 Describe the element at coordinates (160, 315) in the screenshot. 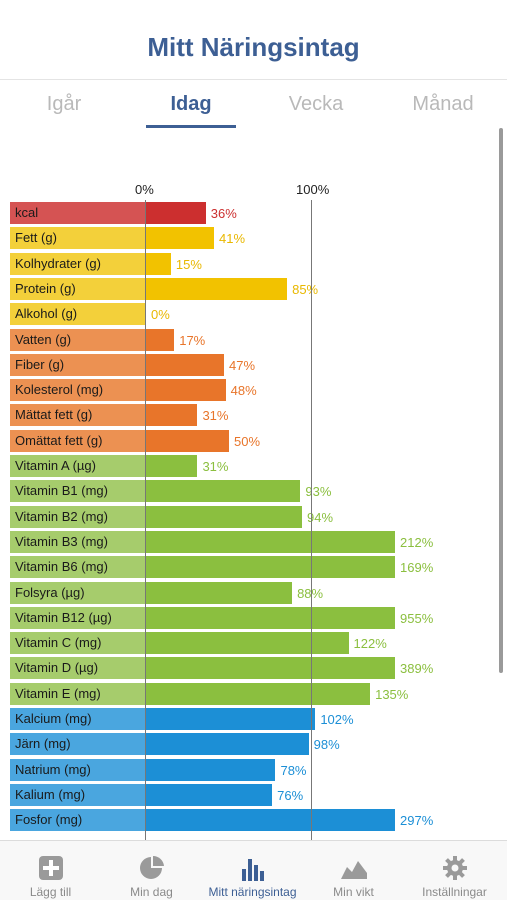

I see `value-label: 0%` at that location.